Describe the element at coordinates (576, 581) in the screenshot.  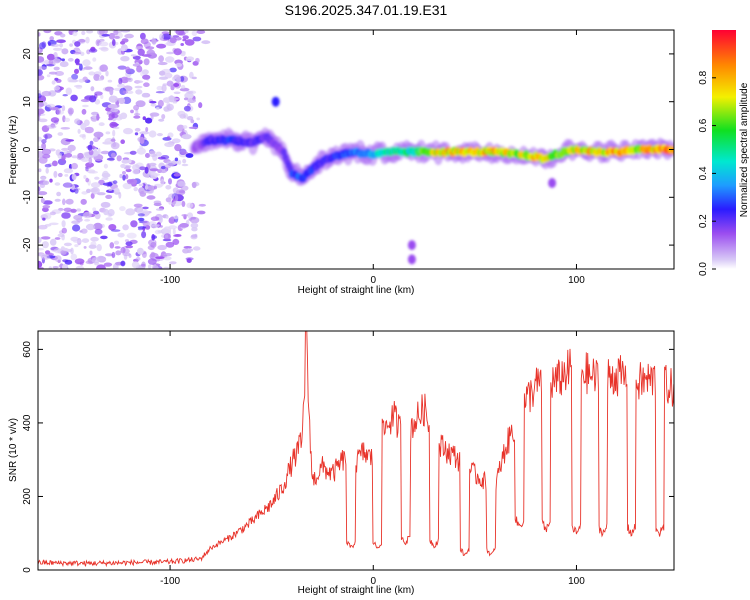
I see `snr-xtick-label: 100` at that location.